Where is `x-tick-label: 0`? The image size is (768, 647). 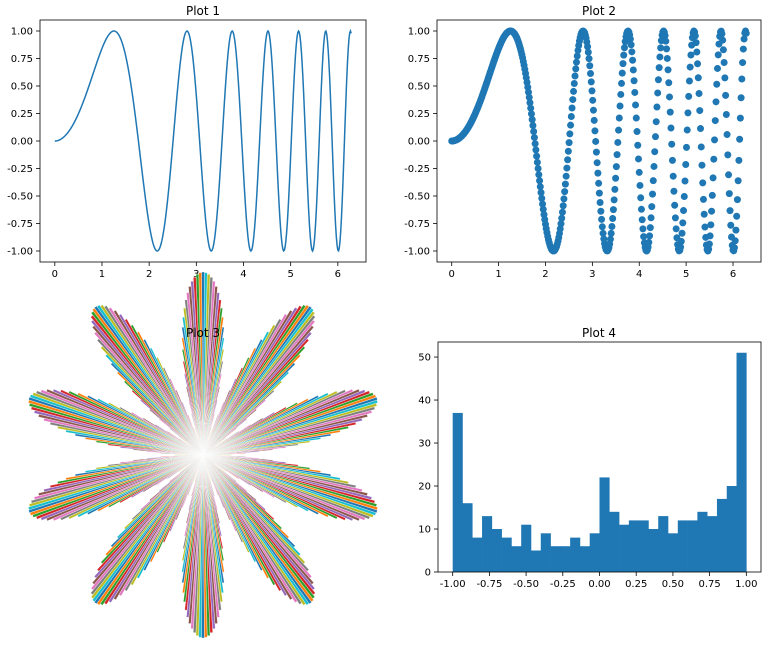 x-tick-label: 0 is located at coordinates (452, 274).